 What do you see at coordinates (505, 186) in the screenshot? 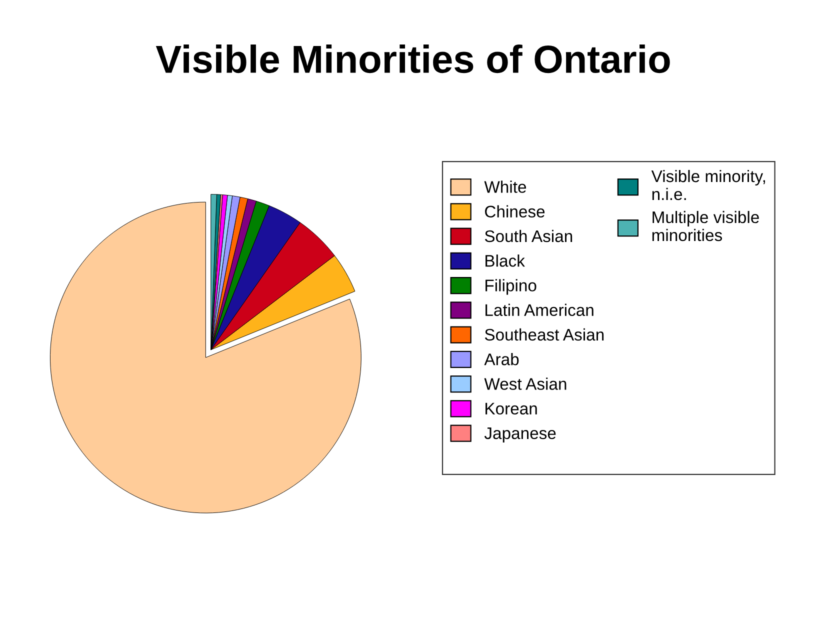
I see `legend-label: White` at bounding box center [505, 186].